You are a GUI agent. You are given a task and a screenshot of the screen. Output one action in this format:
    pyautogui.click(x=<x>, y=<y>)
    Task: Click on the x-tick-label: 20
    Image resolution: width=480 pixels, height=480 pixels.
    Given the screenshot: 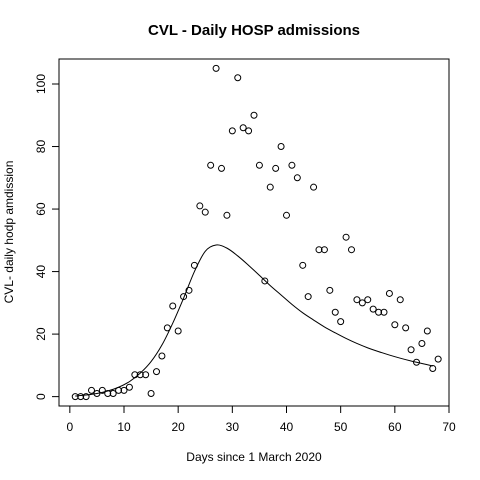 What is the action you would take?
    pyautogui.click(x=178, y=427)
    